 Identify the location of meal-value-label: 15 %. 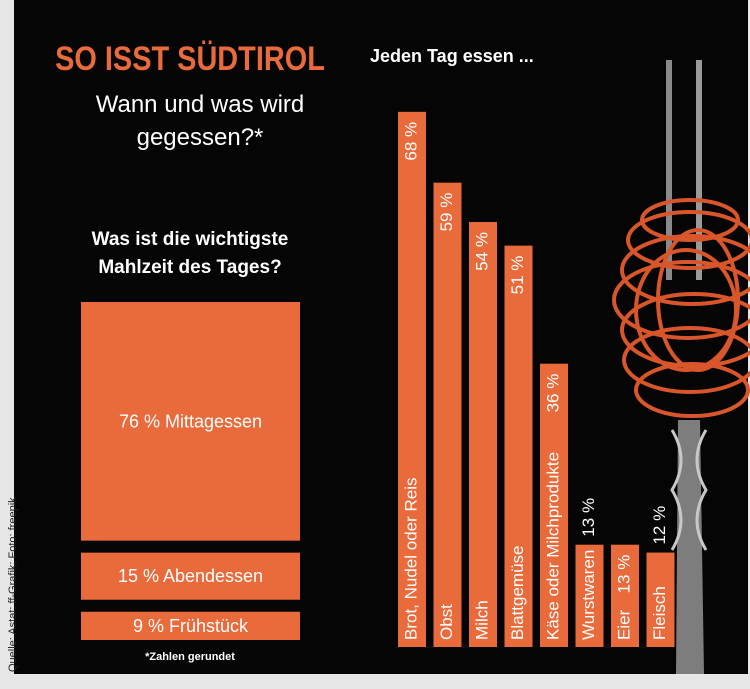
(138, 576).